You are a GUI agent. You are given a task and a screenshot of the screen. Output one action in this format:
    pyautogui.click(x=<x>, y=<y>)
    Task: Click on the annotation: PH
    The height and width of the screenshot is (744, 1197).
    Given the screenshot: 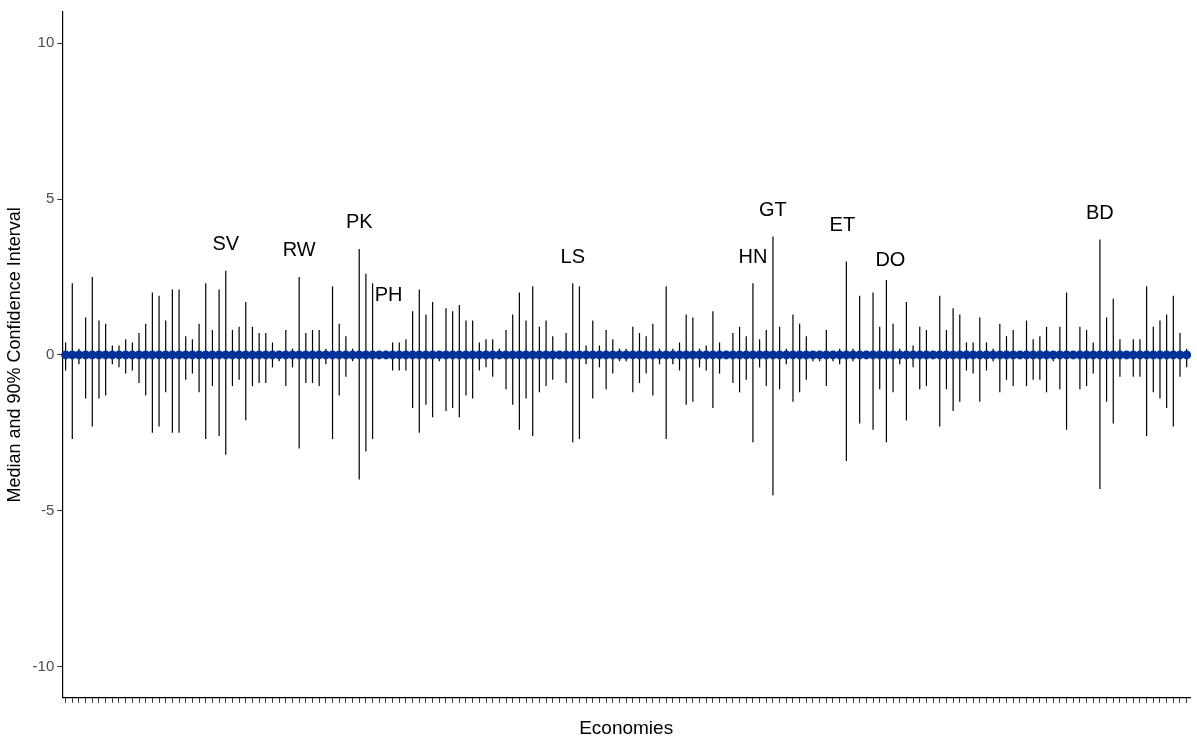 What is the action you would take?
    pyautogui.click(x=388, y=293)
    